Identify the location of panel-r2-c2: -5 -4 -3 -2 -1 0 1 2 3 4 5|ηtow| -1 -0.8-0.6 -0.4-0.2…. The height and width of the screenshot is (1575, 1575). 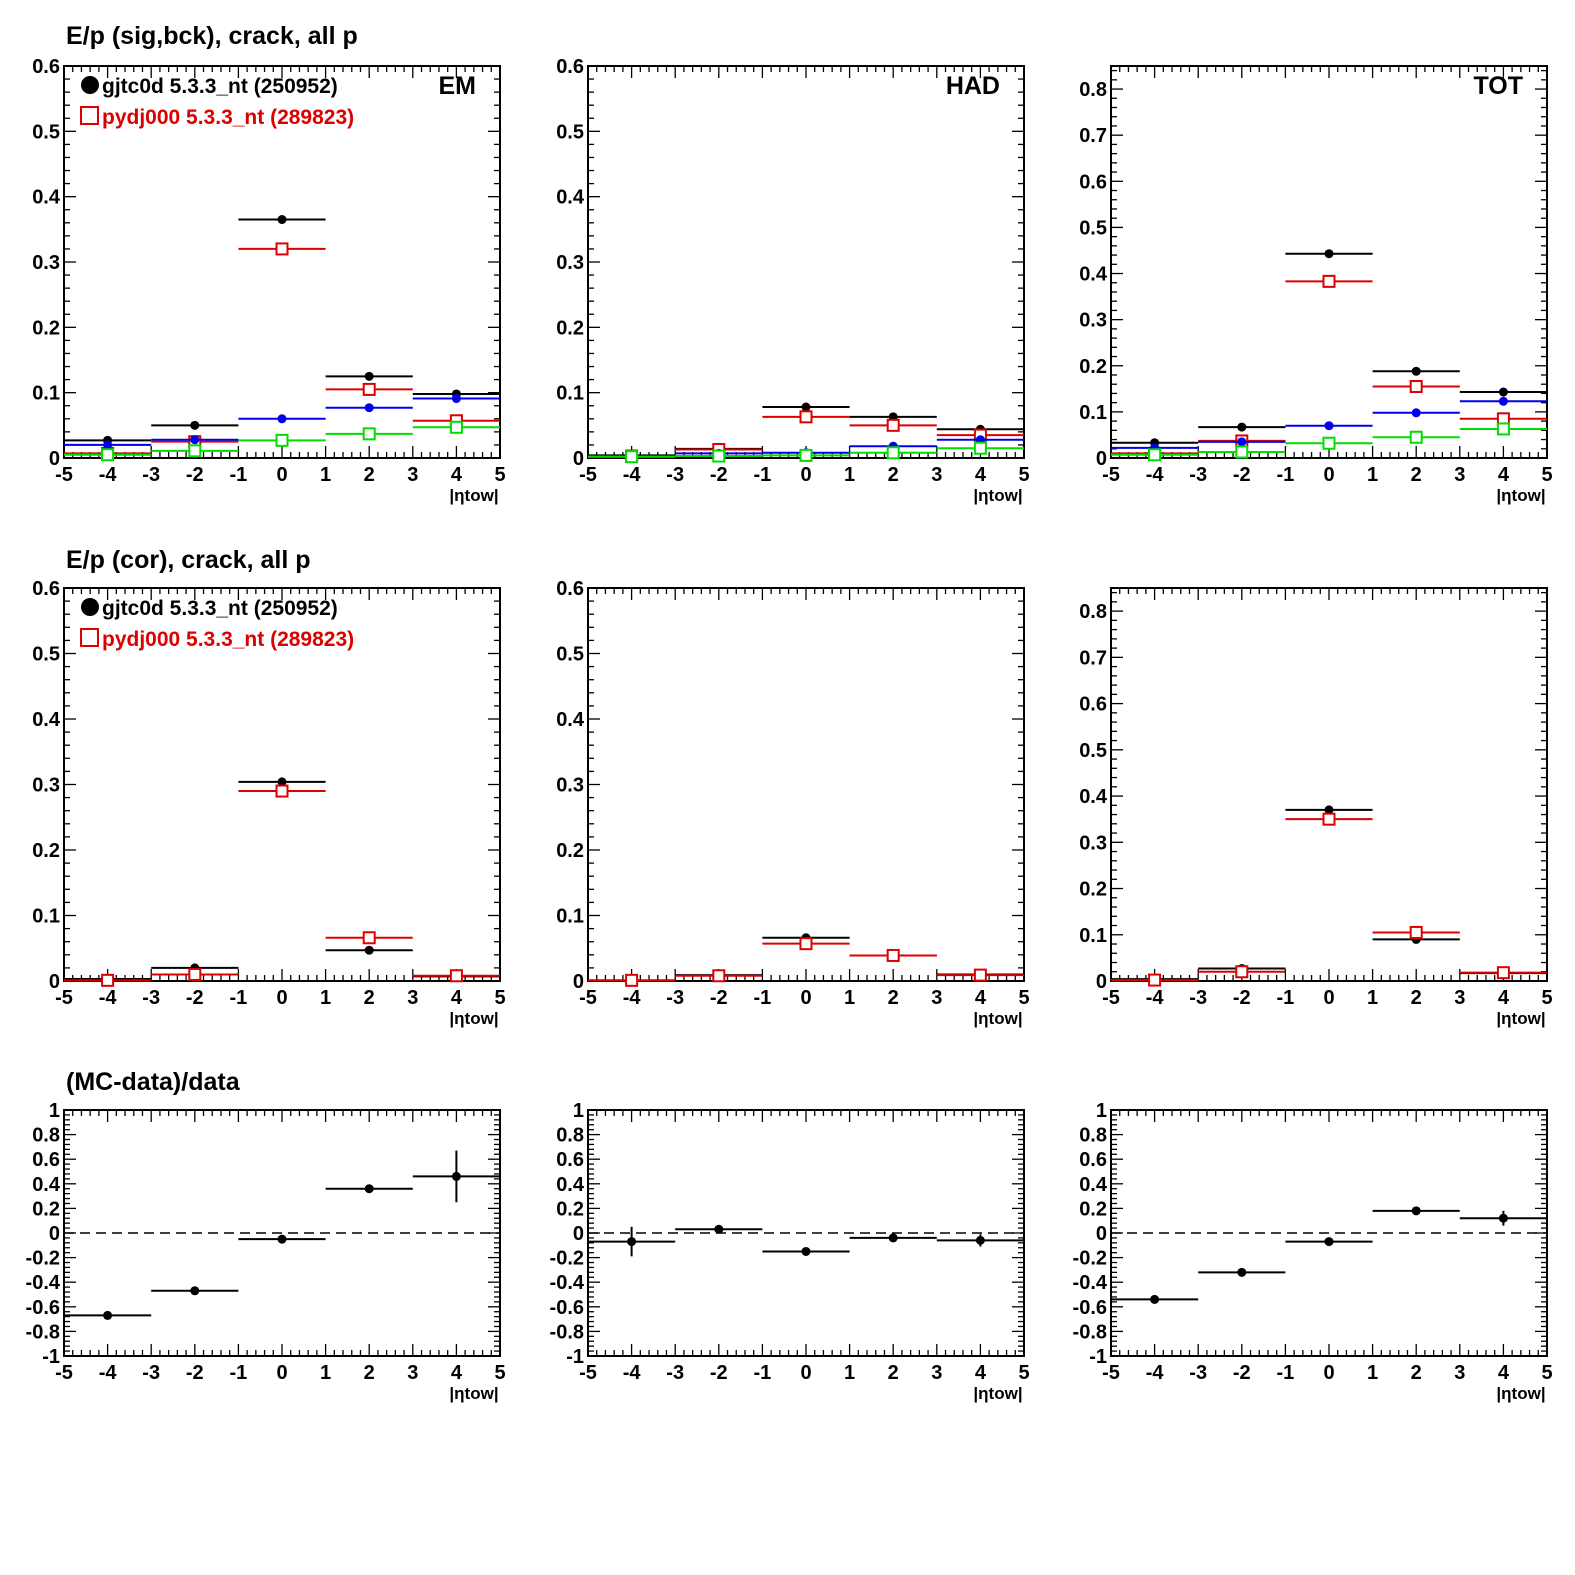
(1313, 1251).